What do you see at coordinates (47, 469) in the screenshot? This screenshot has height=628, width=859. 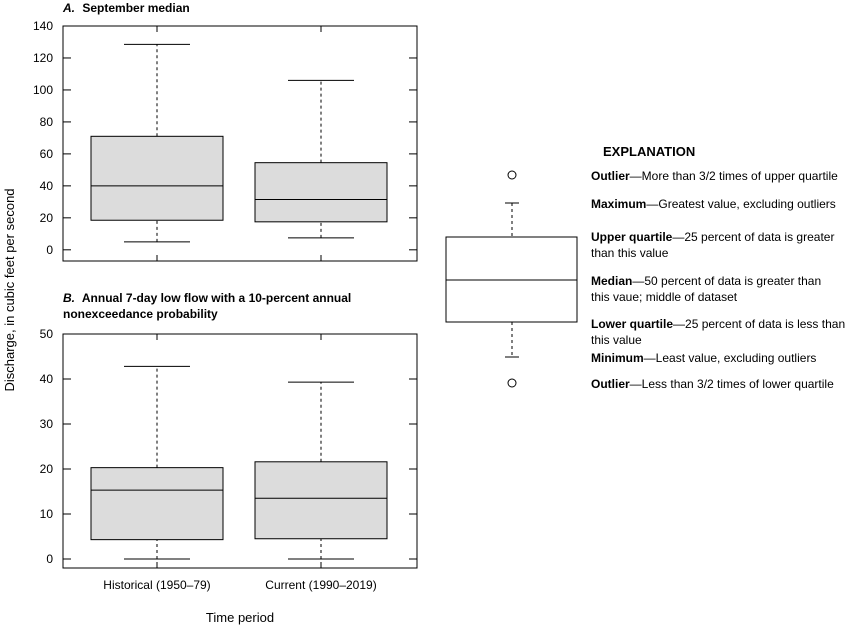 I see `panel-b-ytick-label: 20` at bounding box center [47, 469].